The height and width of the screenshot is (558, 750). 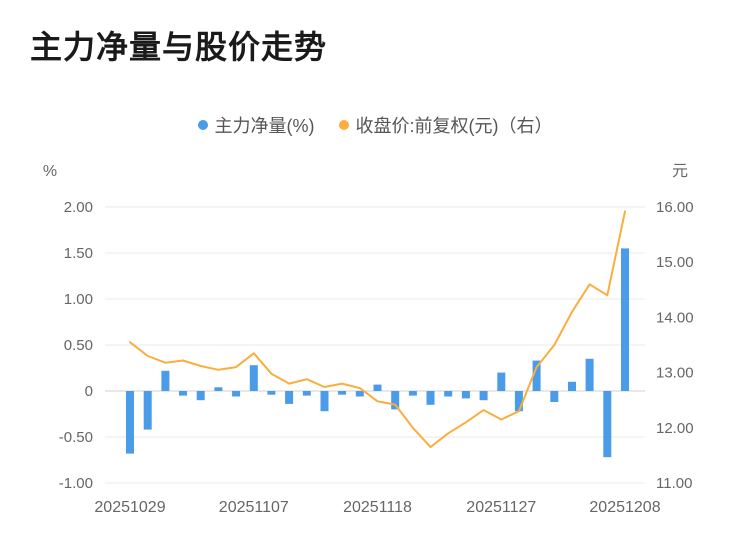 I want to click on svg-text: 1.50, so click(x=78, y=253).